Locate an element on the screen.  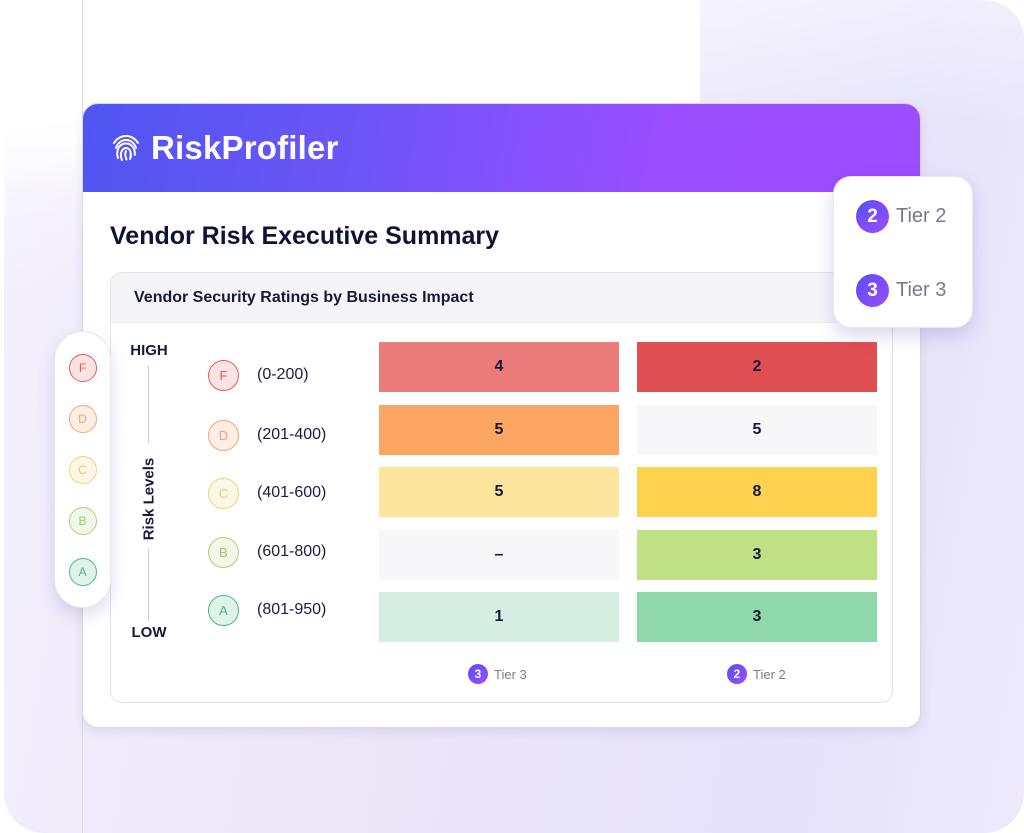
row-label-a: A (801-950) is located at coordinates (267, 610).